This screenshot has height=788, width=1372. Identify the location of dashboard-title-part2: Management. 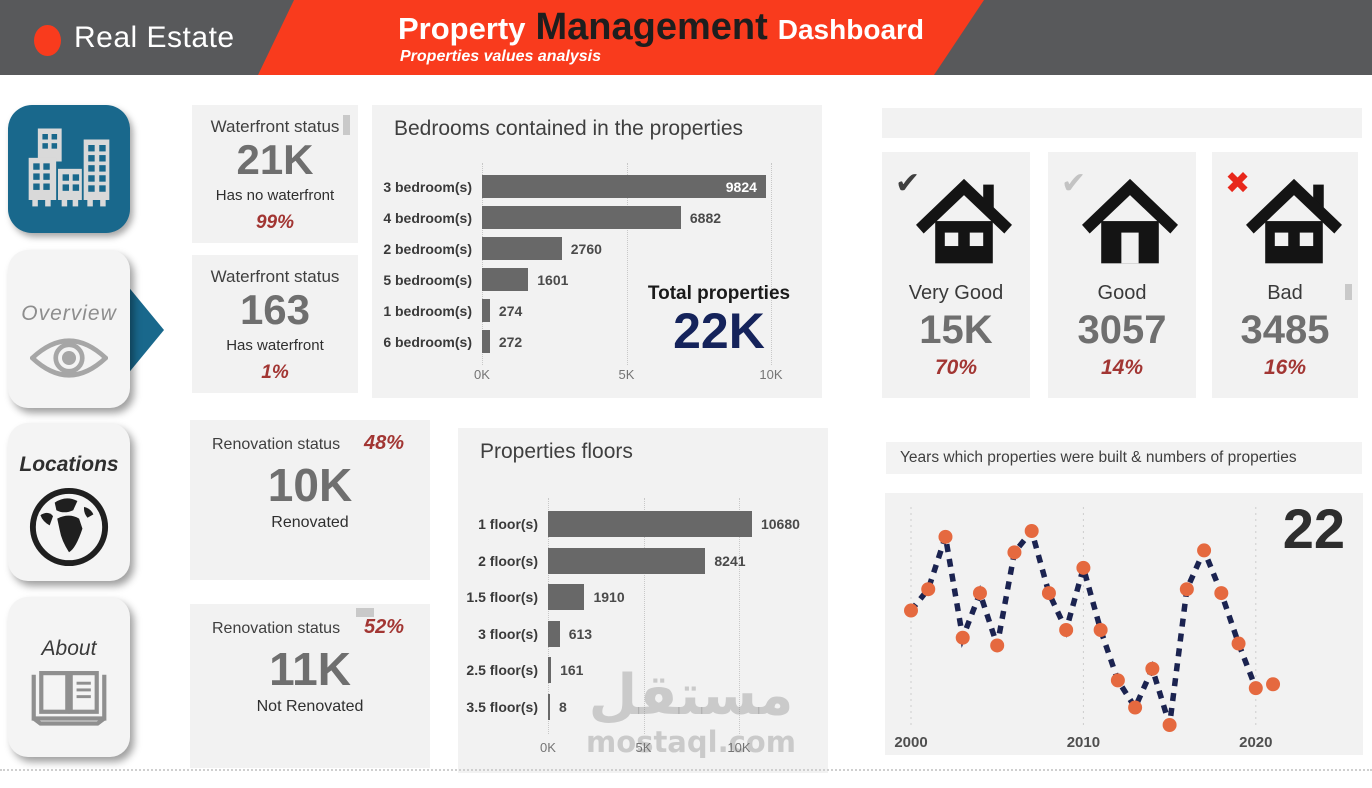
(651, 27).